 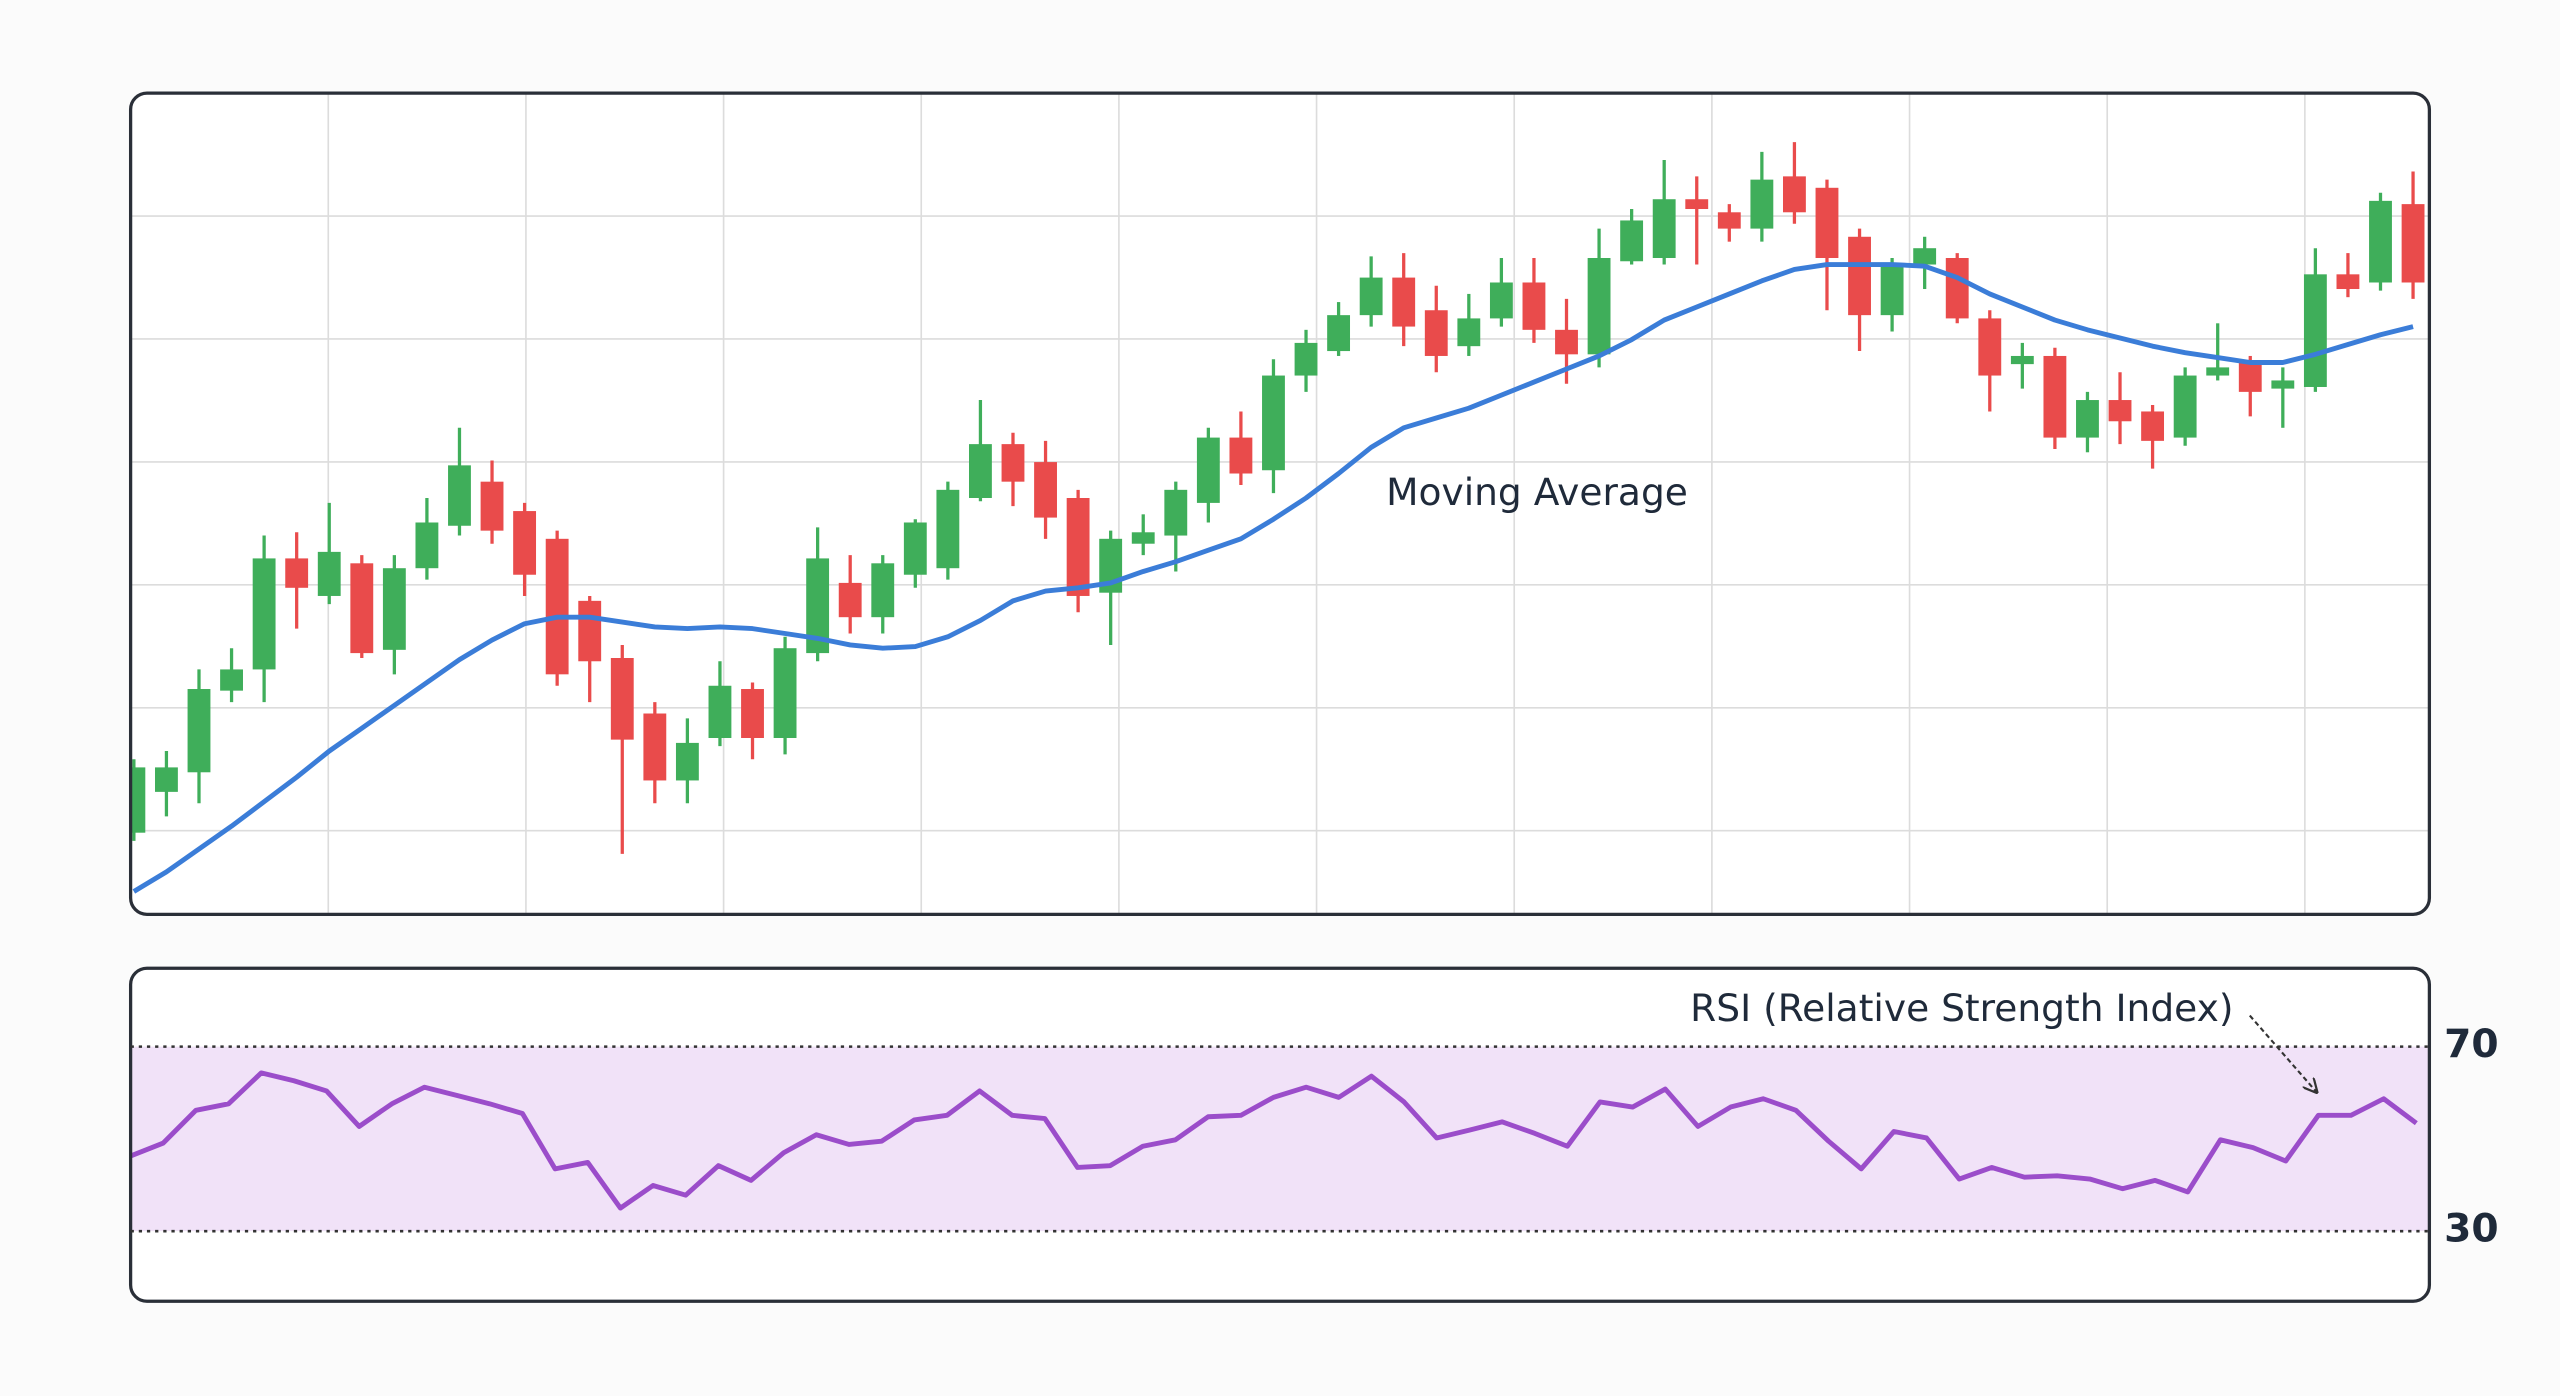 I want to click on rsi-plot, so click(x=1280, y=1139).